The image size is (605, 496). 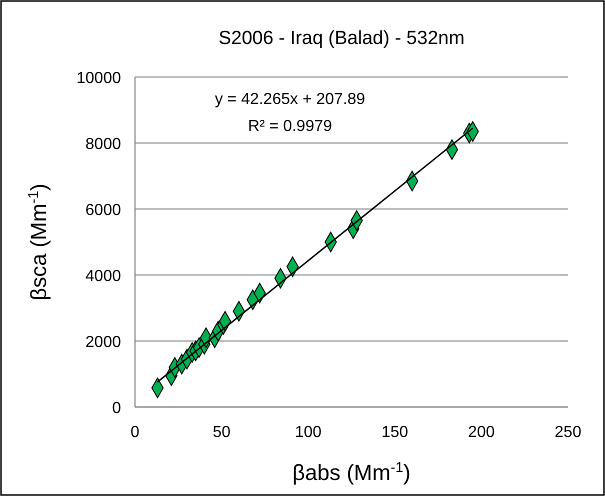 I want to click on x-tick-label: 250, so click(x=568, y=432).